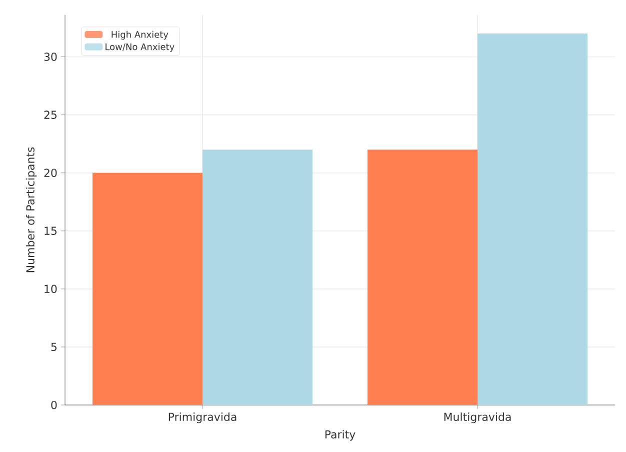 Image resolution: width=626 pixels, height=452 pixels. I want to click on x-tick-label: Multigravida, so click(477, 418).